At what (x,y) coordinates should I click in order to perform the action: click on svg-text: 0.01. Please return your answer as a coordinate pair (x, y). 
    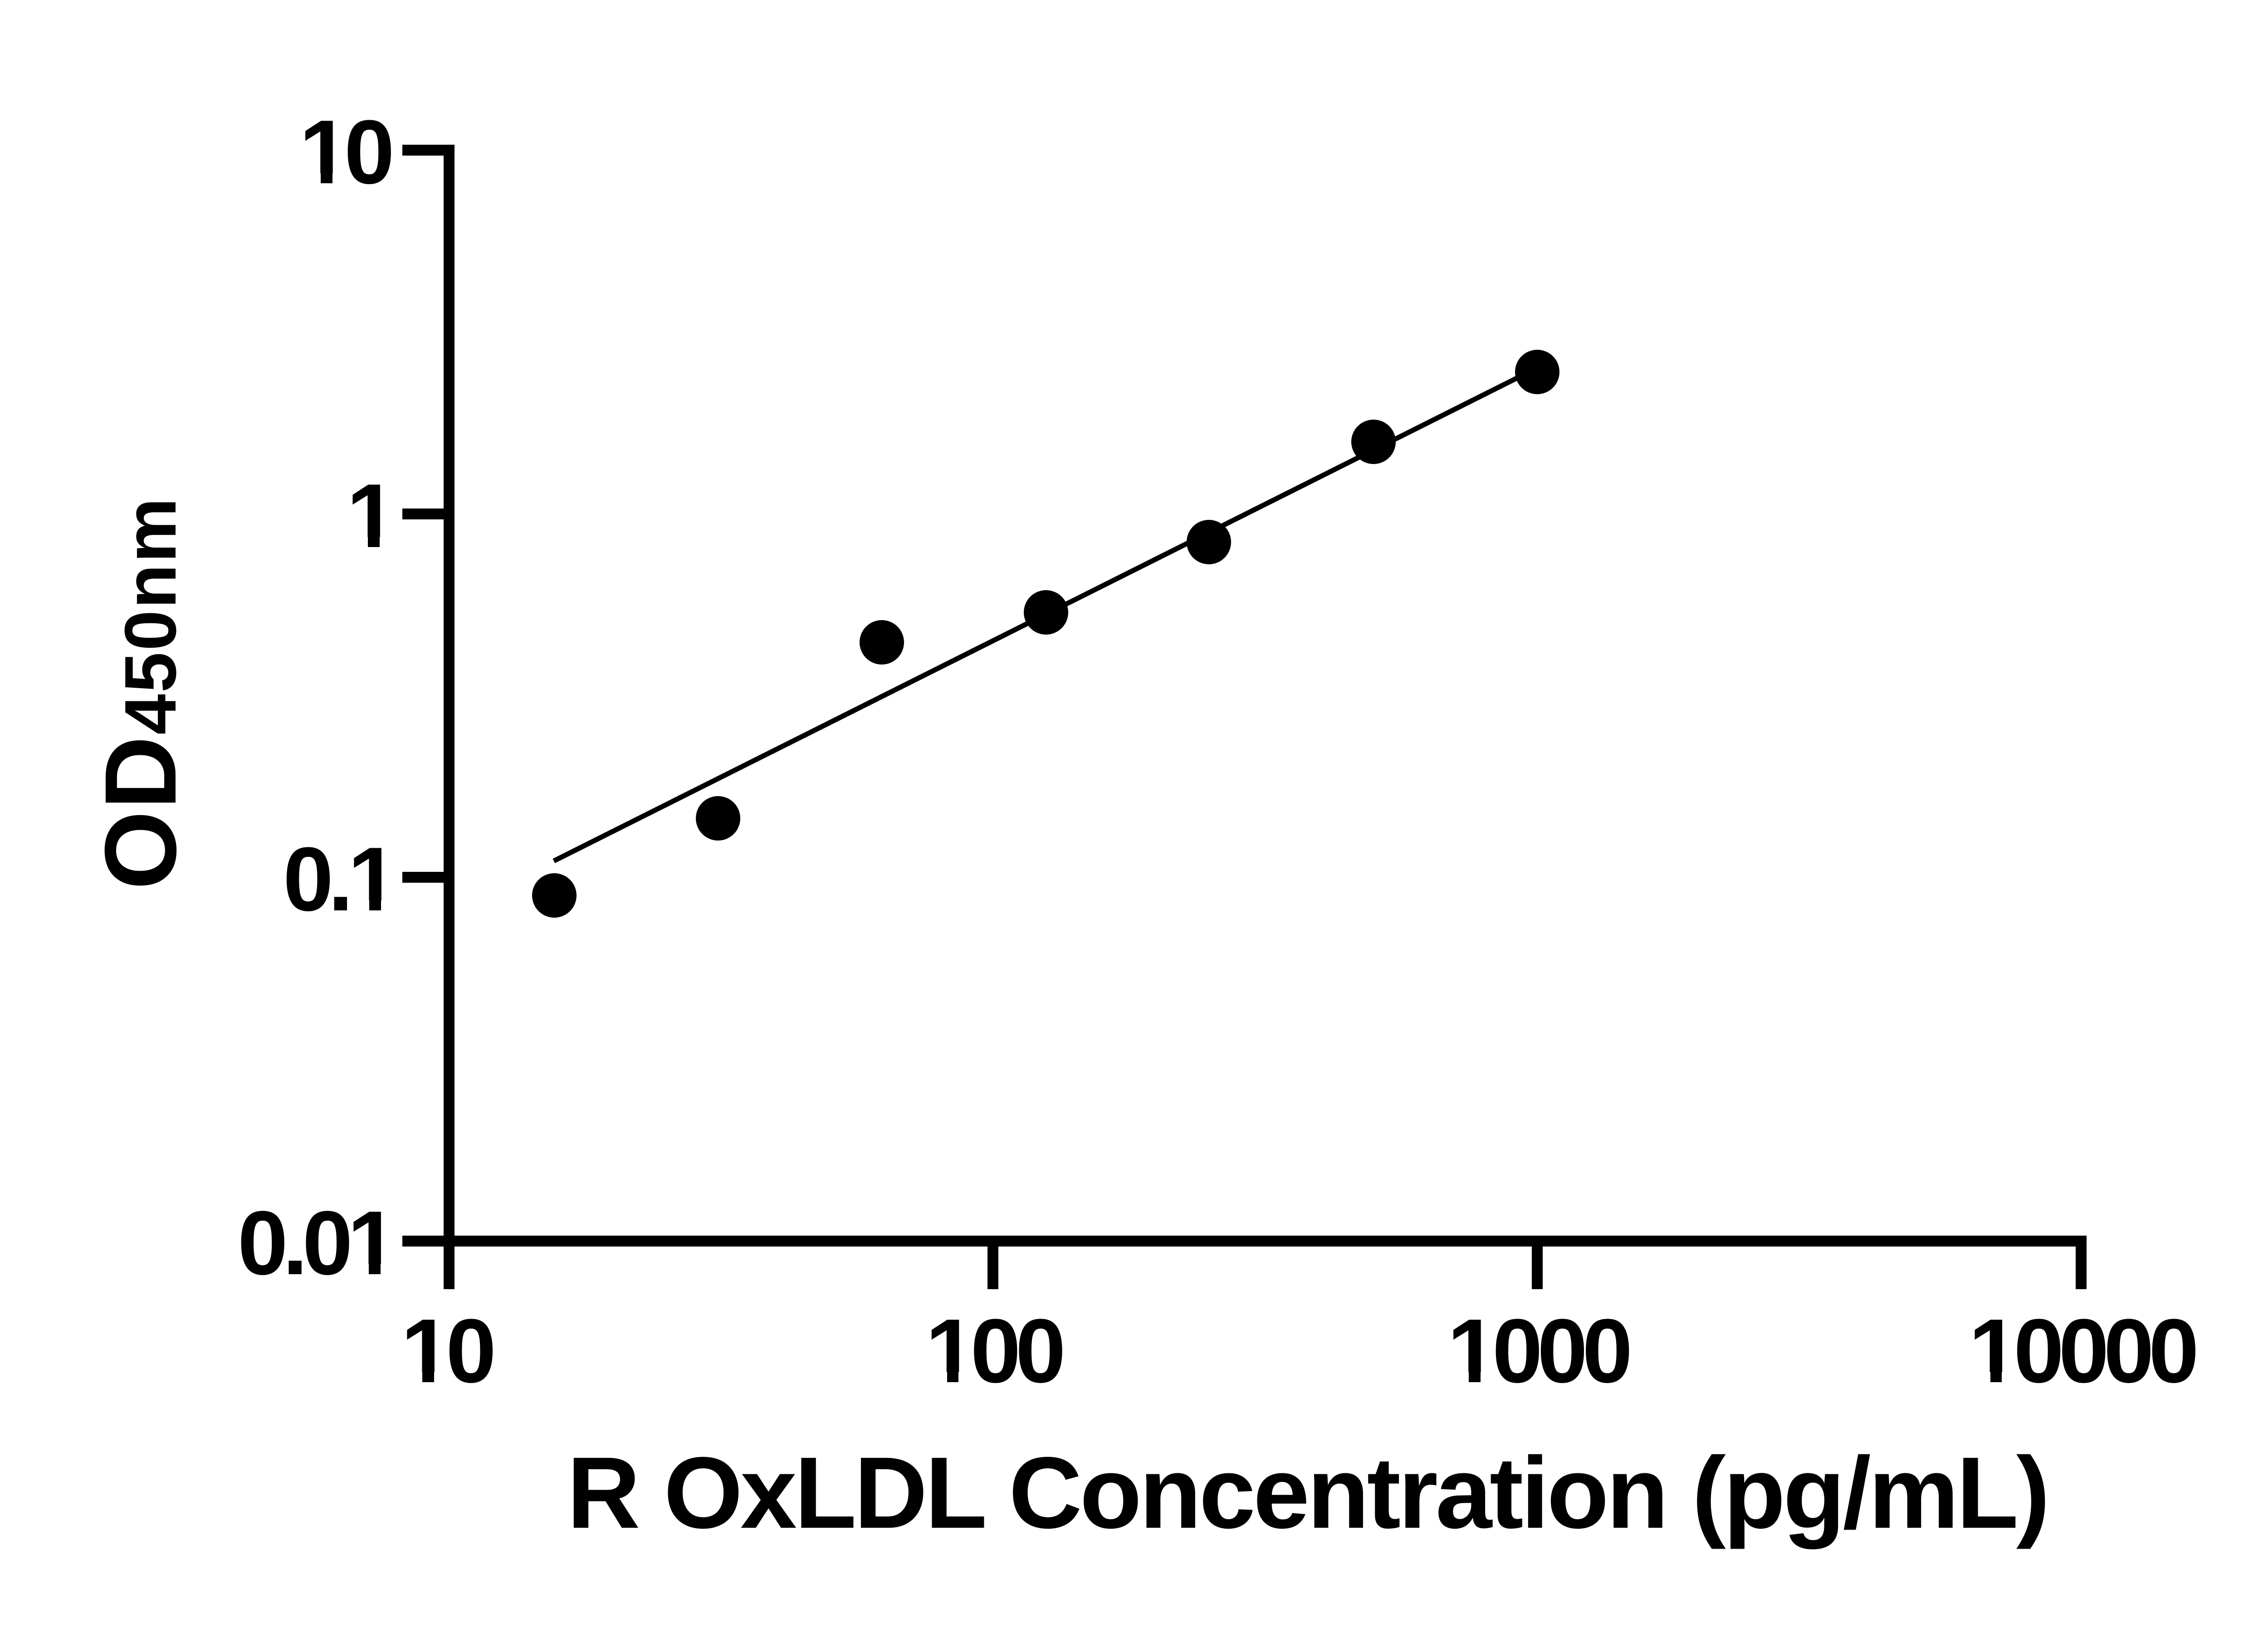
    Looking at the image, I should click on (317, 1243).